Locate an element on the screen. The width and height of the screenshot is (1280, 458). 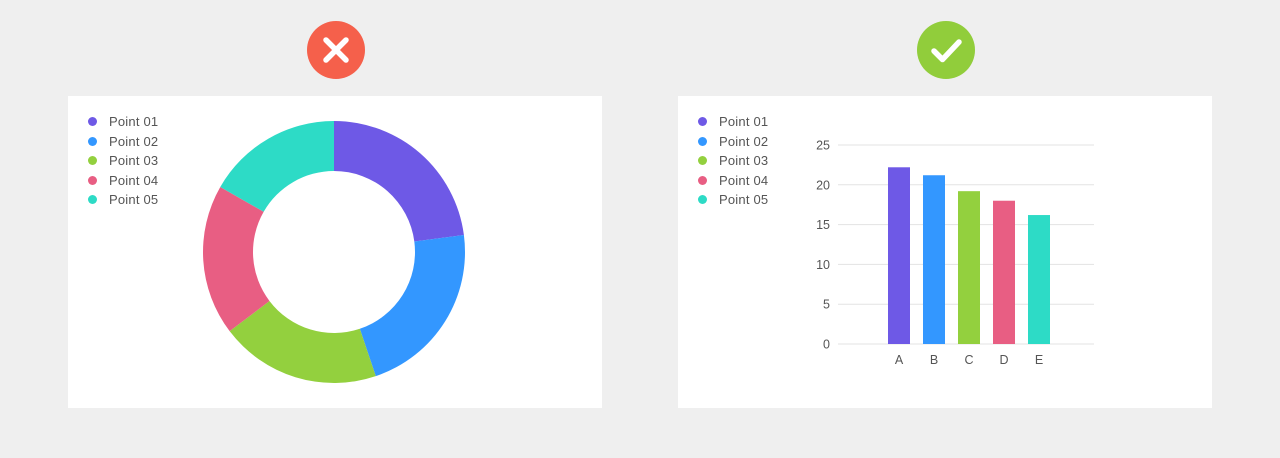
y-tick-label: 0 is located at coordinates (826, 345).